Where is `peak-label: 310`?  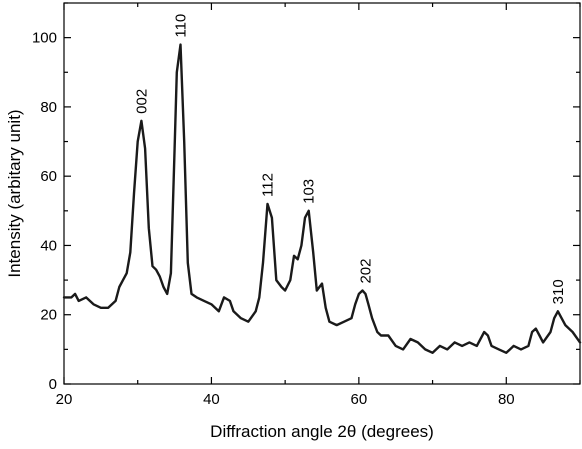
peak-label: 310 is located at coordinates (558, 291).